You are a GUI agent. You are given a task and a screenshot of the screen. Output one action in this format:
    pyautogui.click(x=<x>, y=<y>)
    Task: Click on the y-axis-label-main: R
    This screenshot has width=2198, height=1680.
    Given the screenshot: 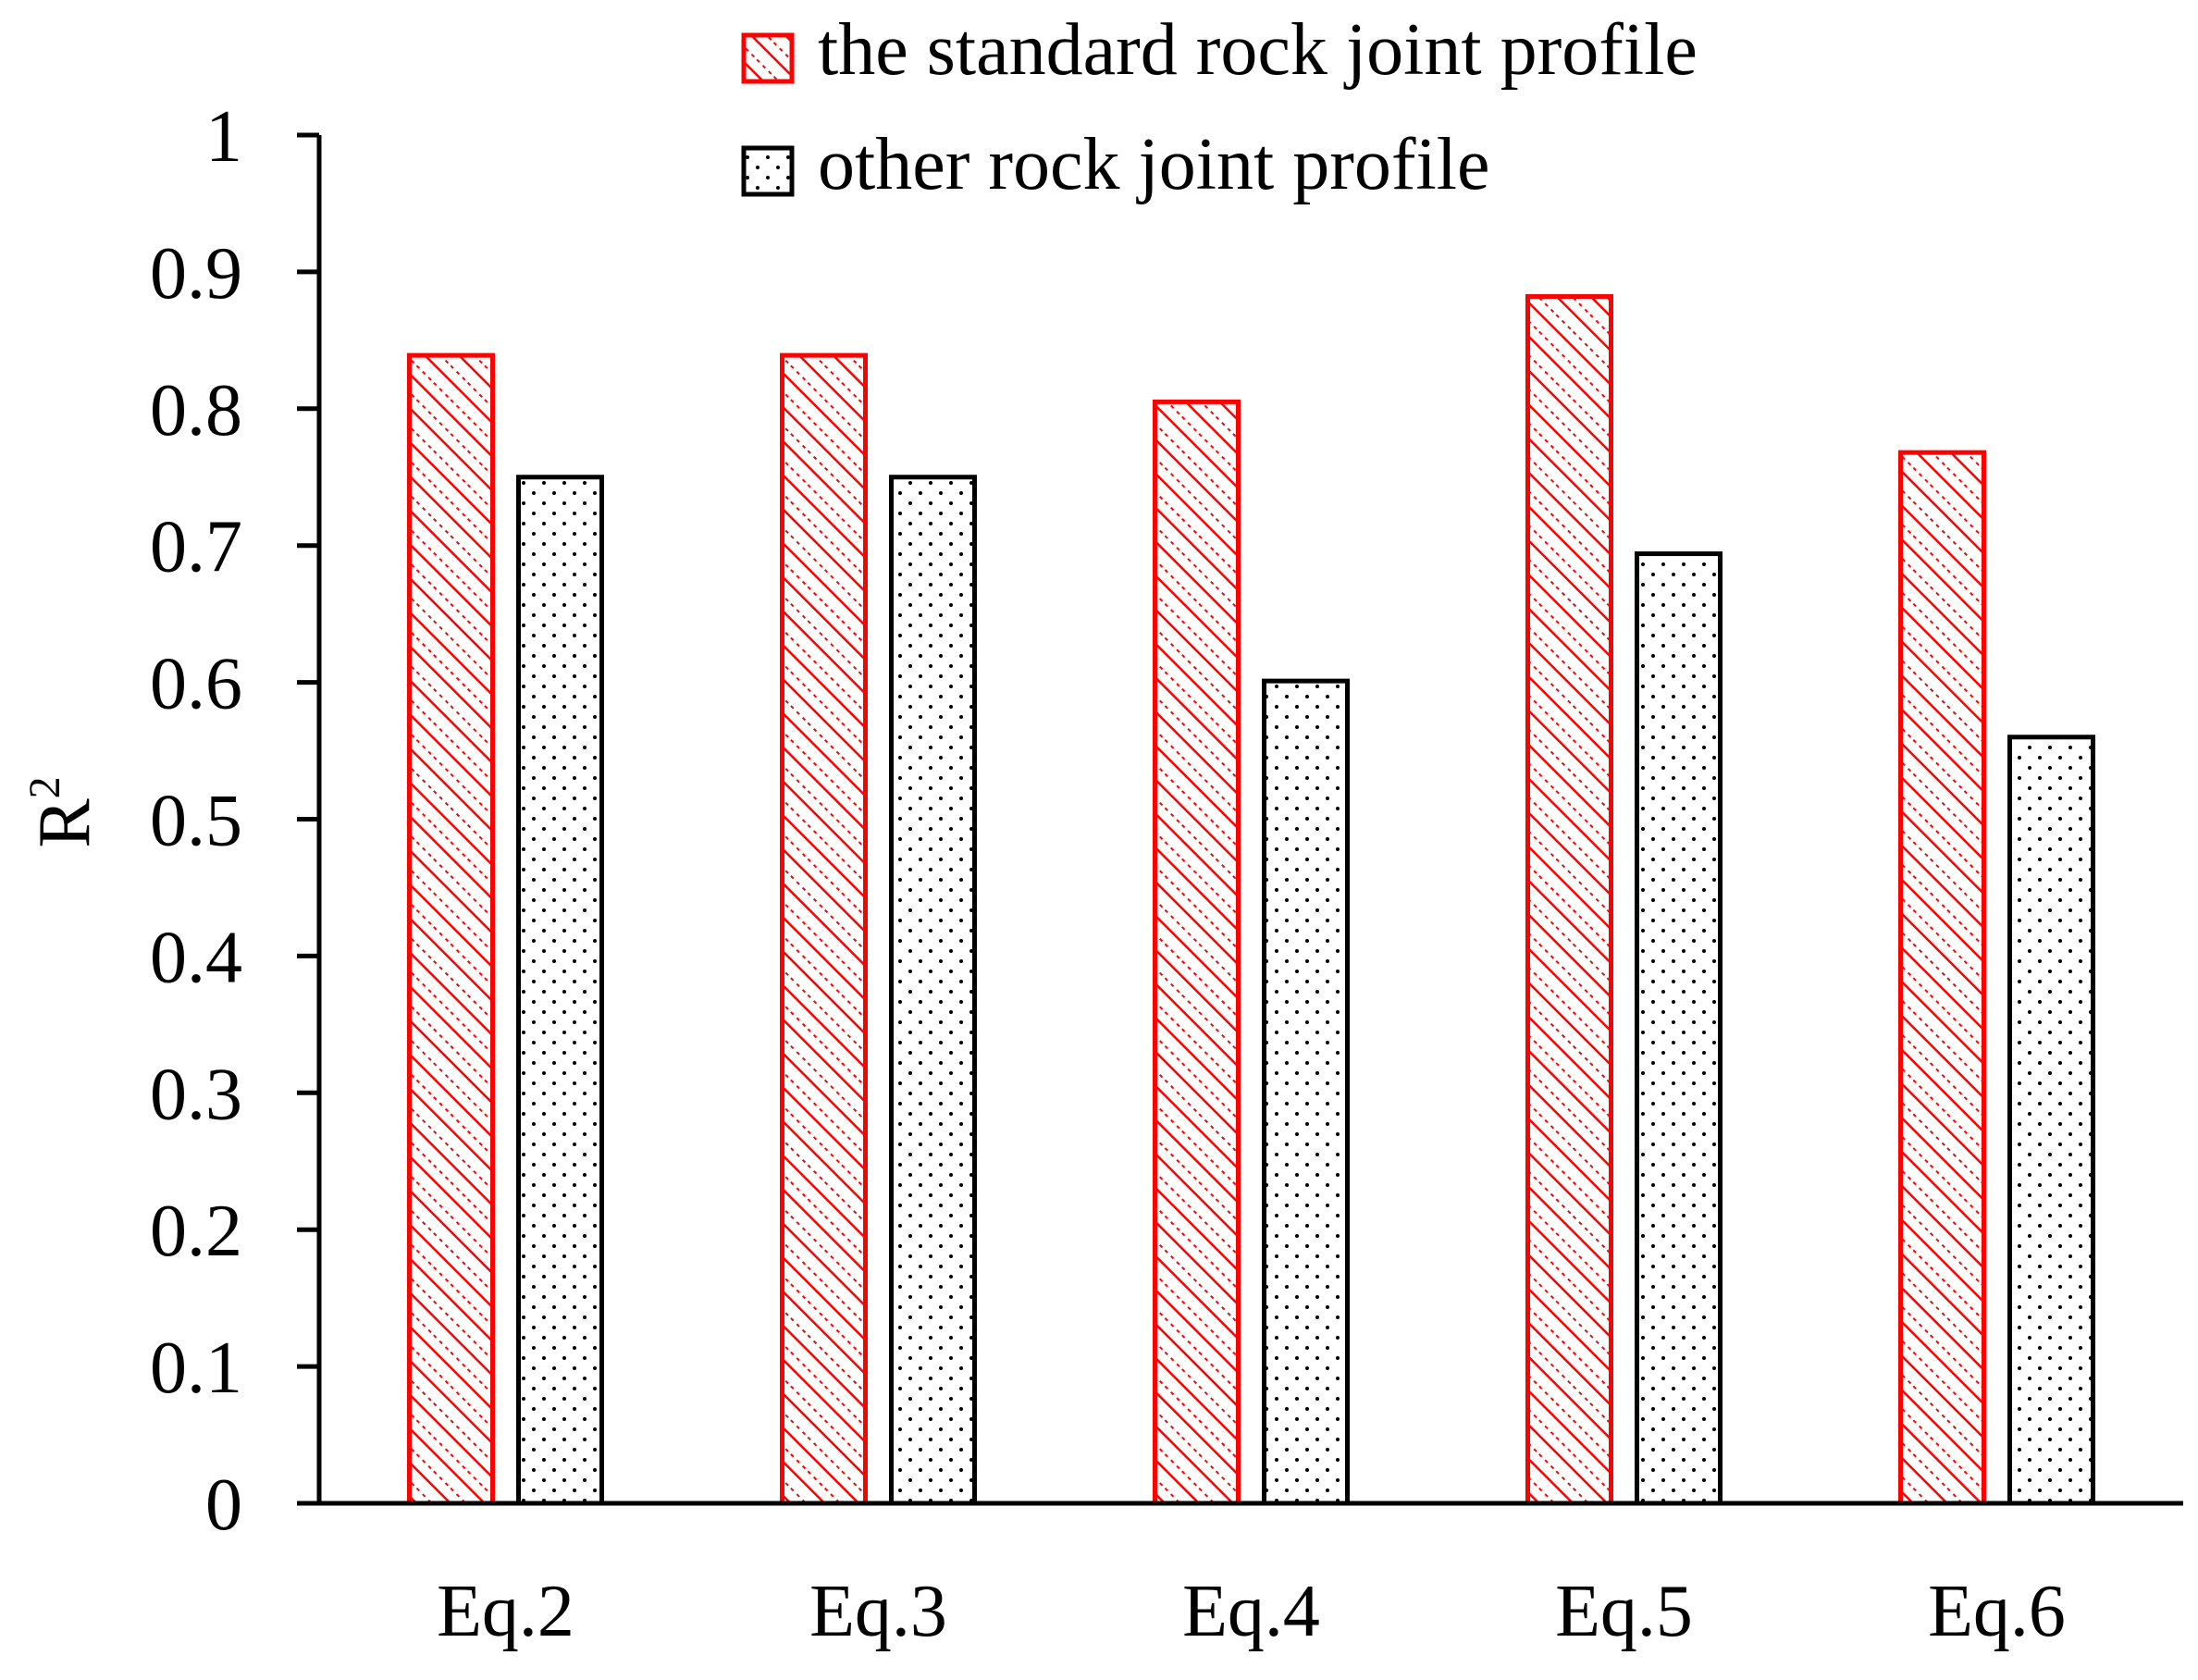 What is the action you would take?
    pyautogui.click(x=64, y=823)
    